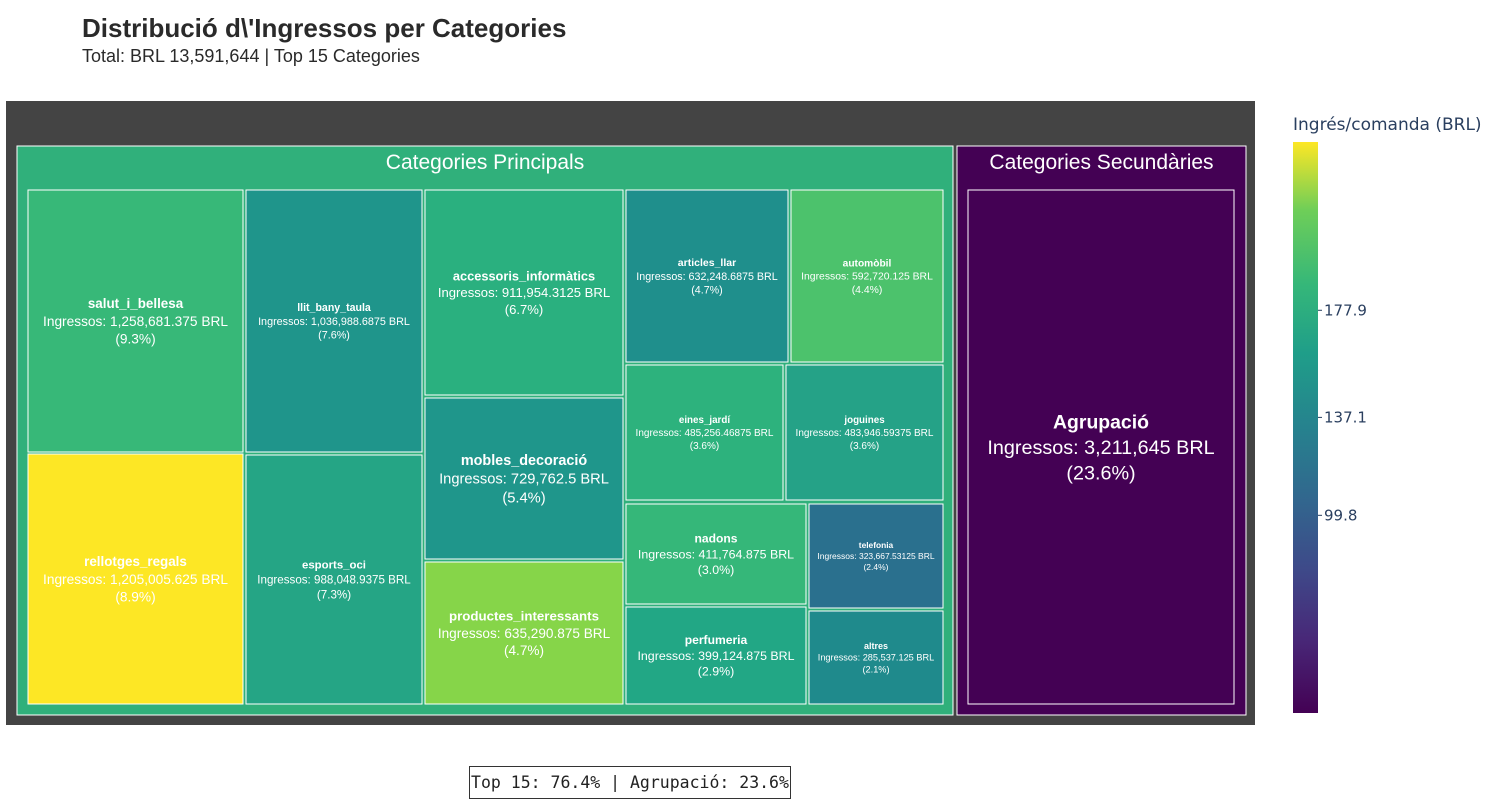  What do you see at coordinates (864, 420) in the screenshot?
I see `tile-label-joguines-name: joguines` at bounding box center [864, 420].